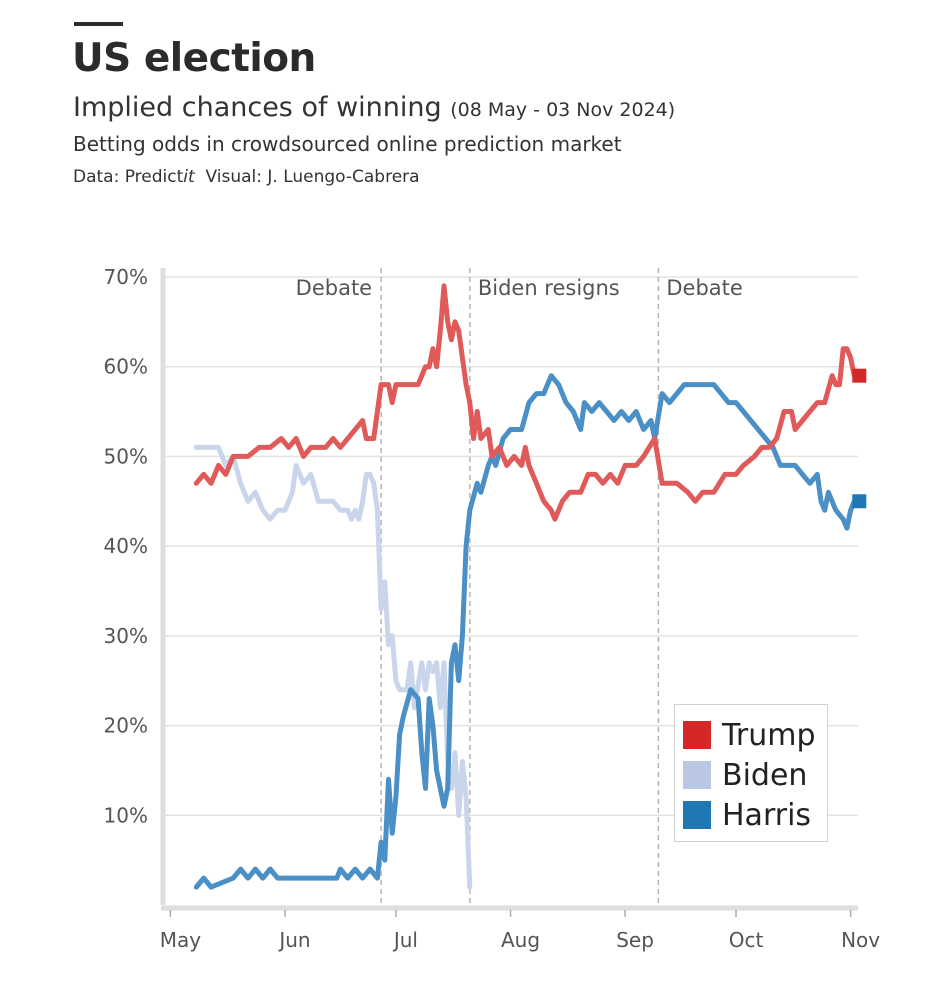 This screenshot has height=1000, width=940. Describe the element at coordinates (746, 940) in the screenshot. I see `x-tick-label: Oct` at that location.